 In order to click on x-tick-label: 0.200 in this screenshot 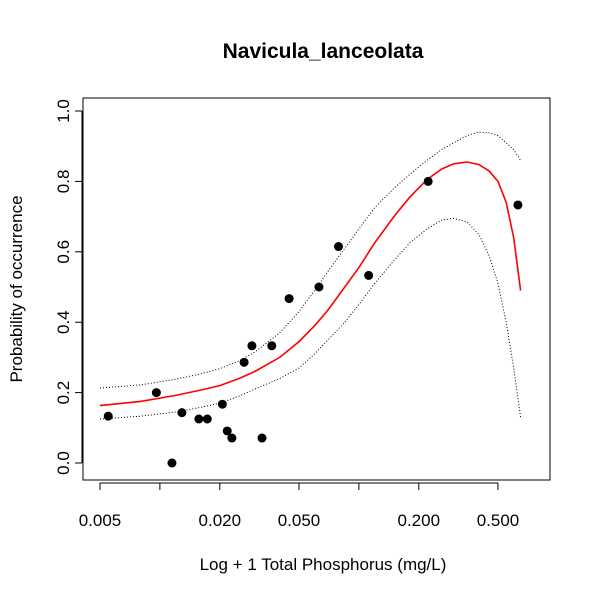, I will do `click(419, 520)`.